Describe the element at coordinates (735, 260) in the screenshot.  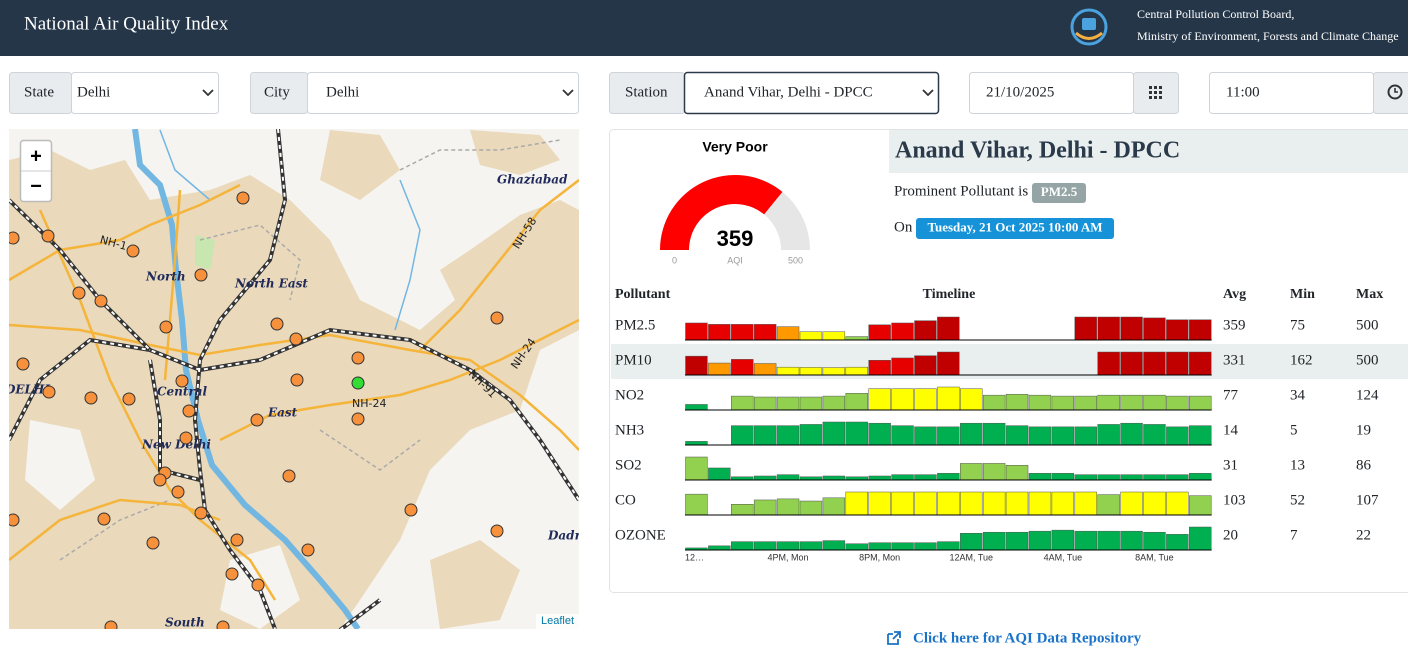
I see `gauge-unit: AQI` at that location.